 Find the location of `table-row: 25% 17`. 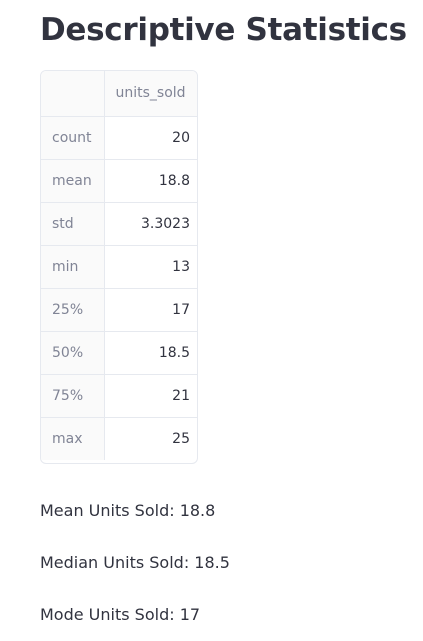

table-row: 25% 17 is located at coordinates (119, 310).